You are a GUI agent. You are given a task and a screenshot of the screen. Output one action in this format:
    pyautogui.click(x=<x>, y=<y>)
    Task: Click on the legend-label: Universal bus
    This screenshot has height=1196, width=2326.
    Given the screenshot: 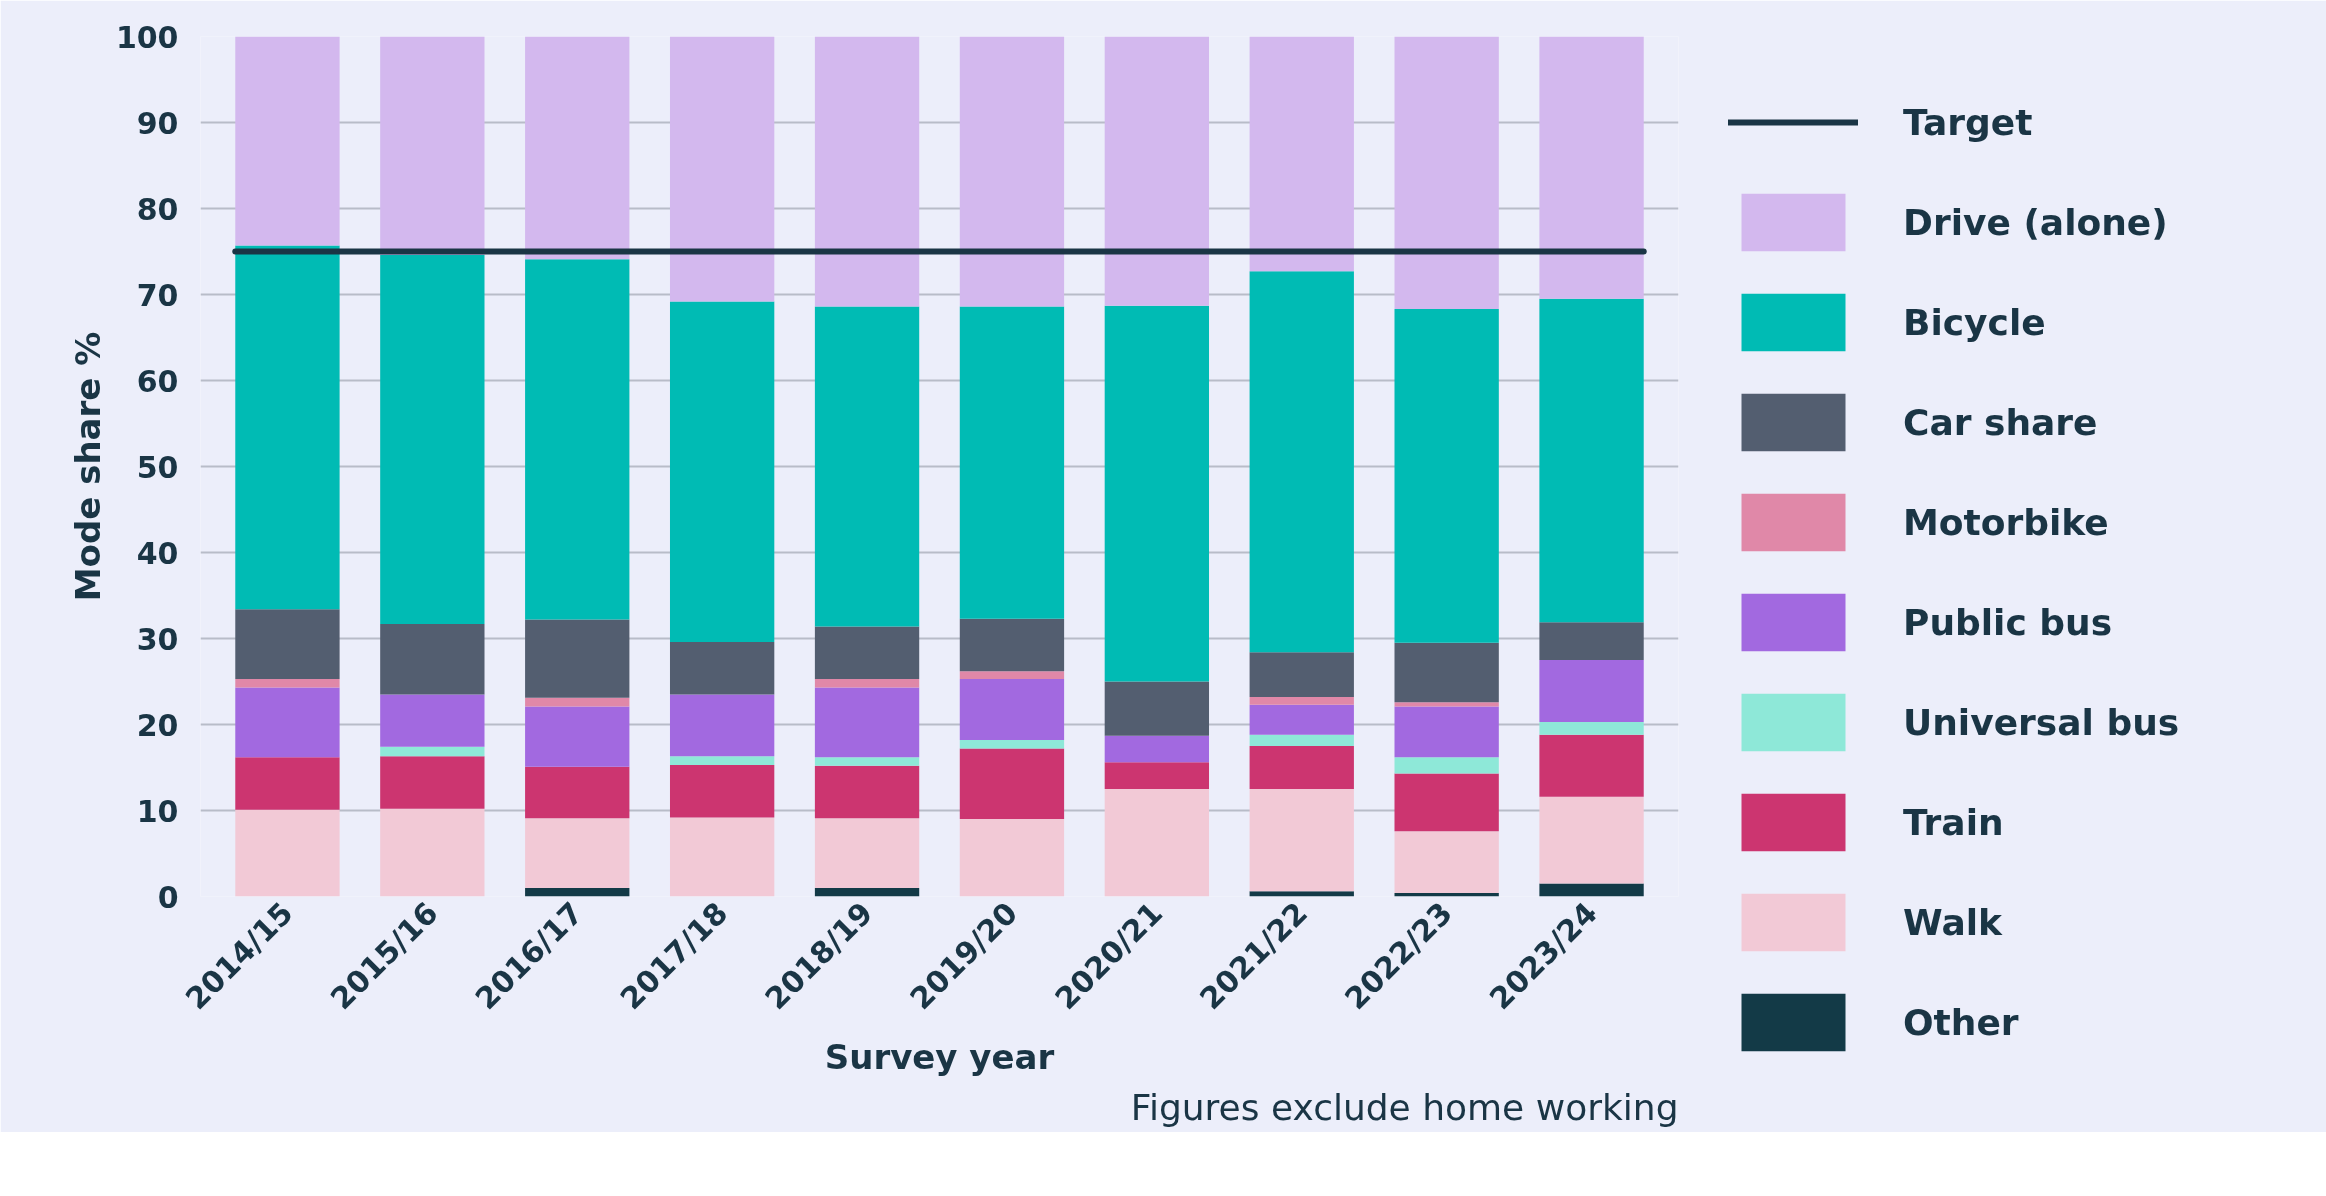 What is the action you would take?
    pyautogui.click(x=2041, y=722)
    